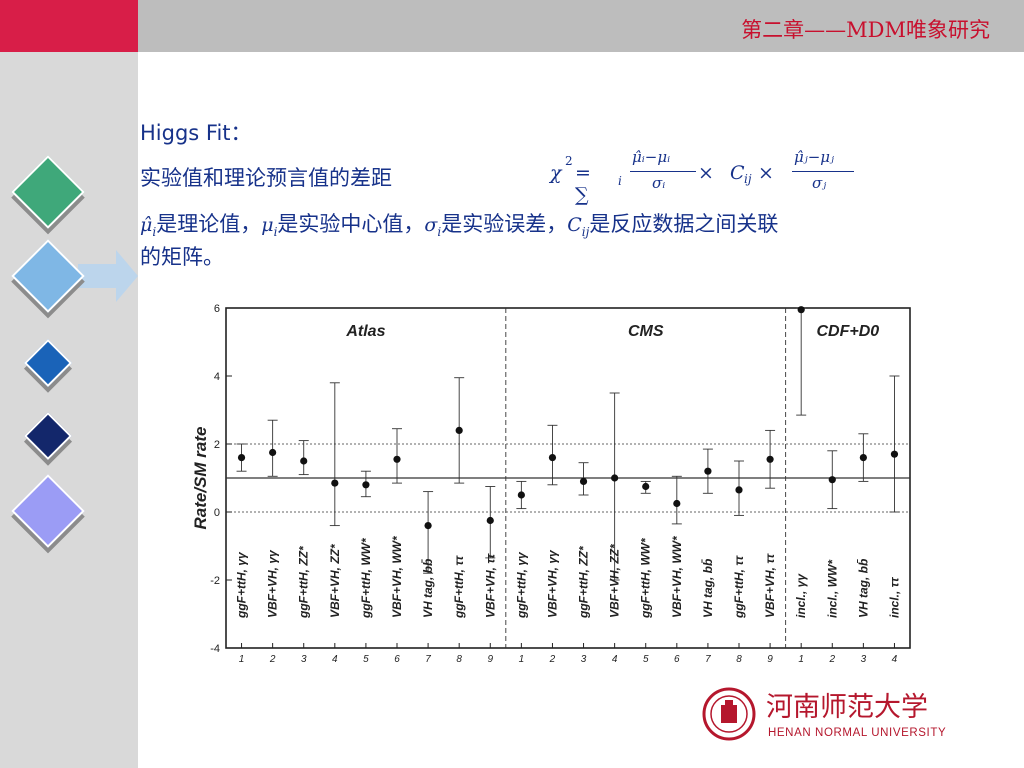 The width and height of the screenshot is (1024, 768). I want to click on description-line-3: 的矩阵。, so click(182, 257).